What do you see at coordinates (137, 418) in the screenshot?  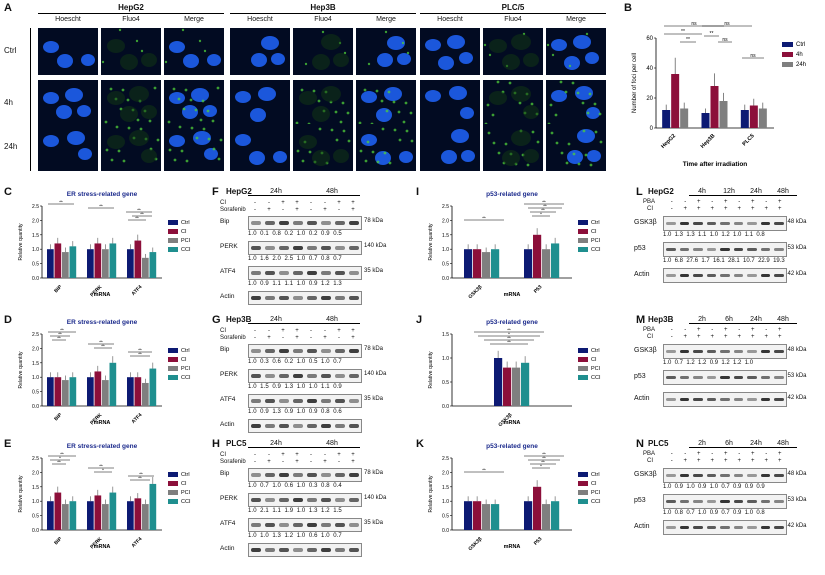 I see `x-tick-label: ATF4` at bounding box center [137, 418].